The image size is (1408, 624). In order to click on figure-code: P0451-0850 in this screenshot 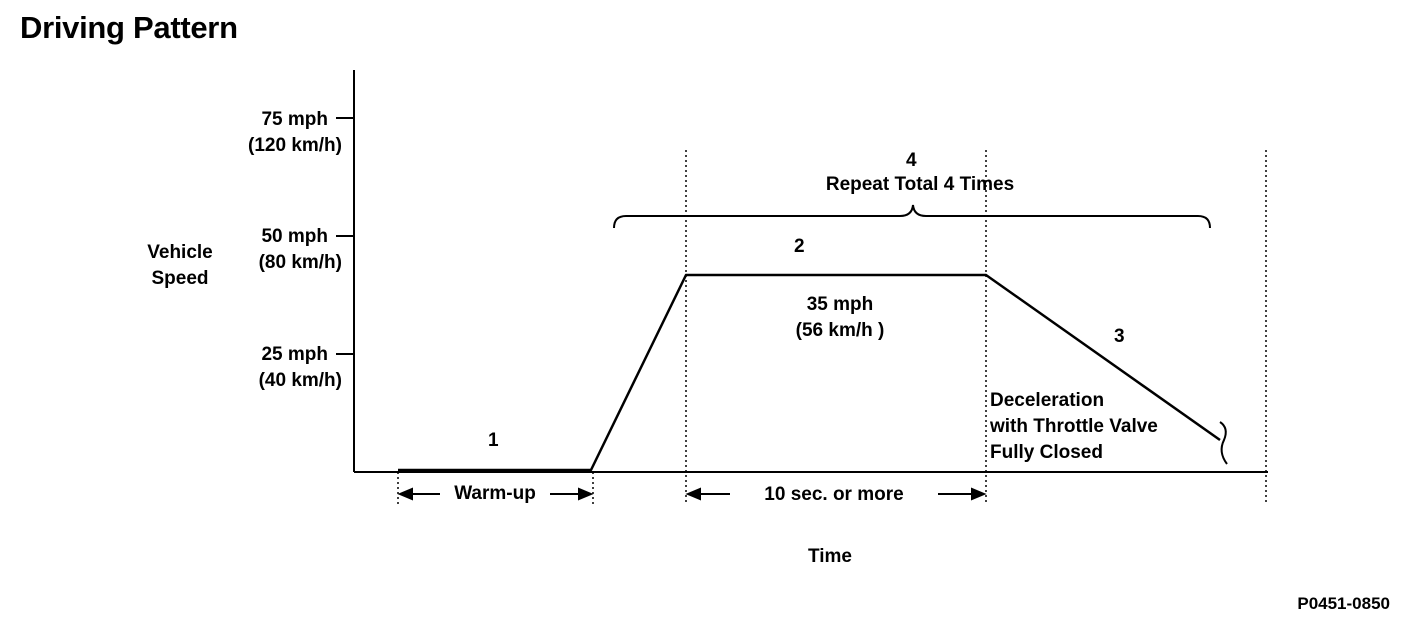, I will do `click(1343, 603)`.